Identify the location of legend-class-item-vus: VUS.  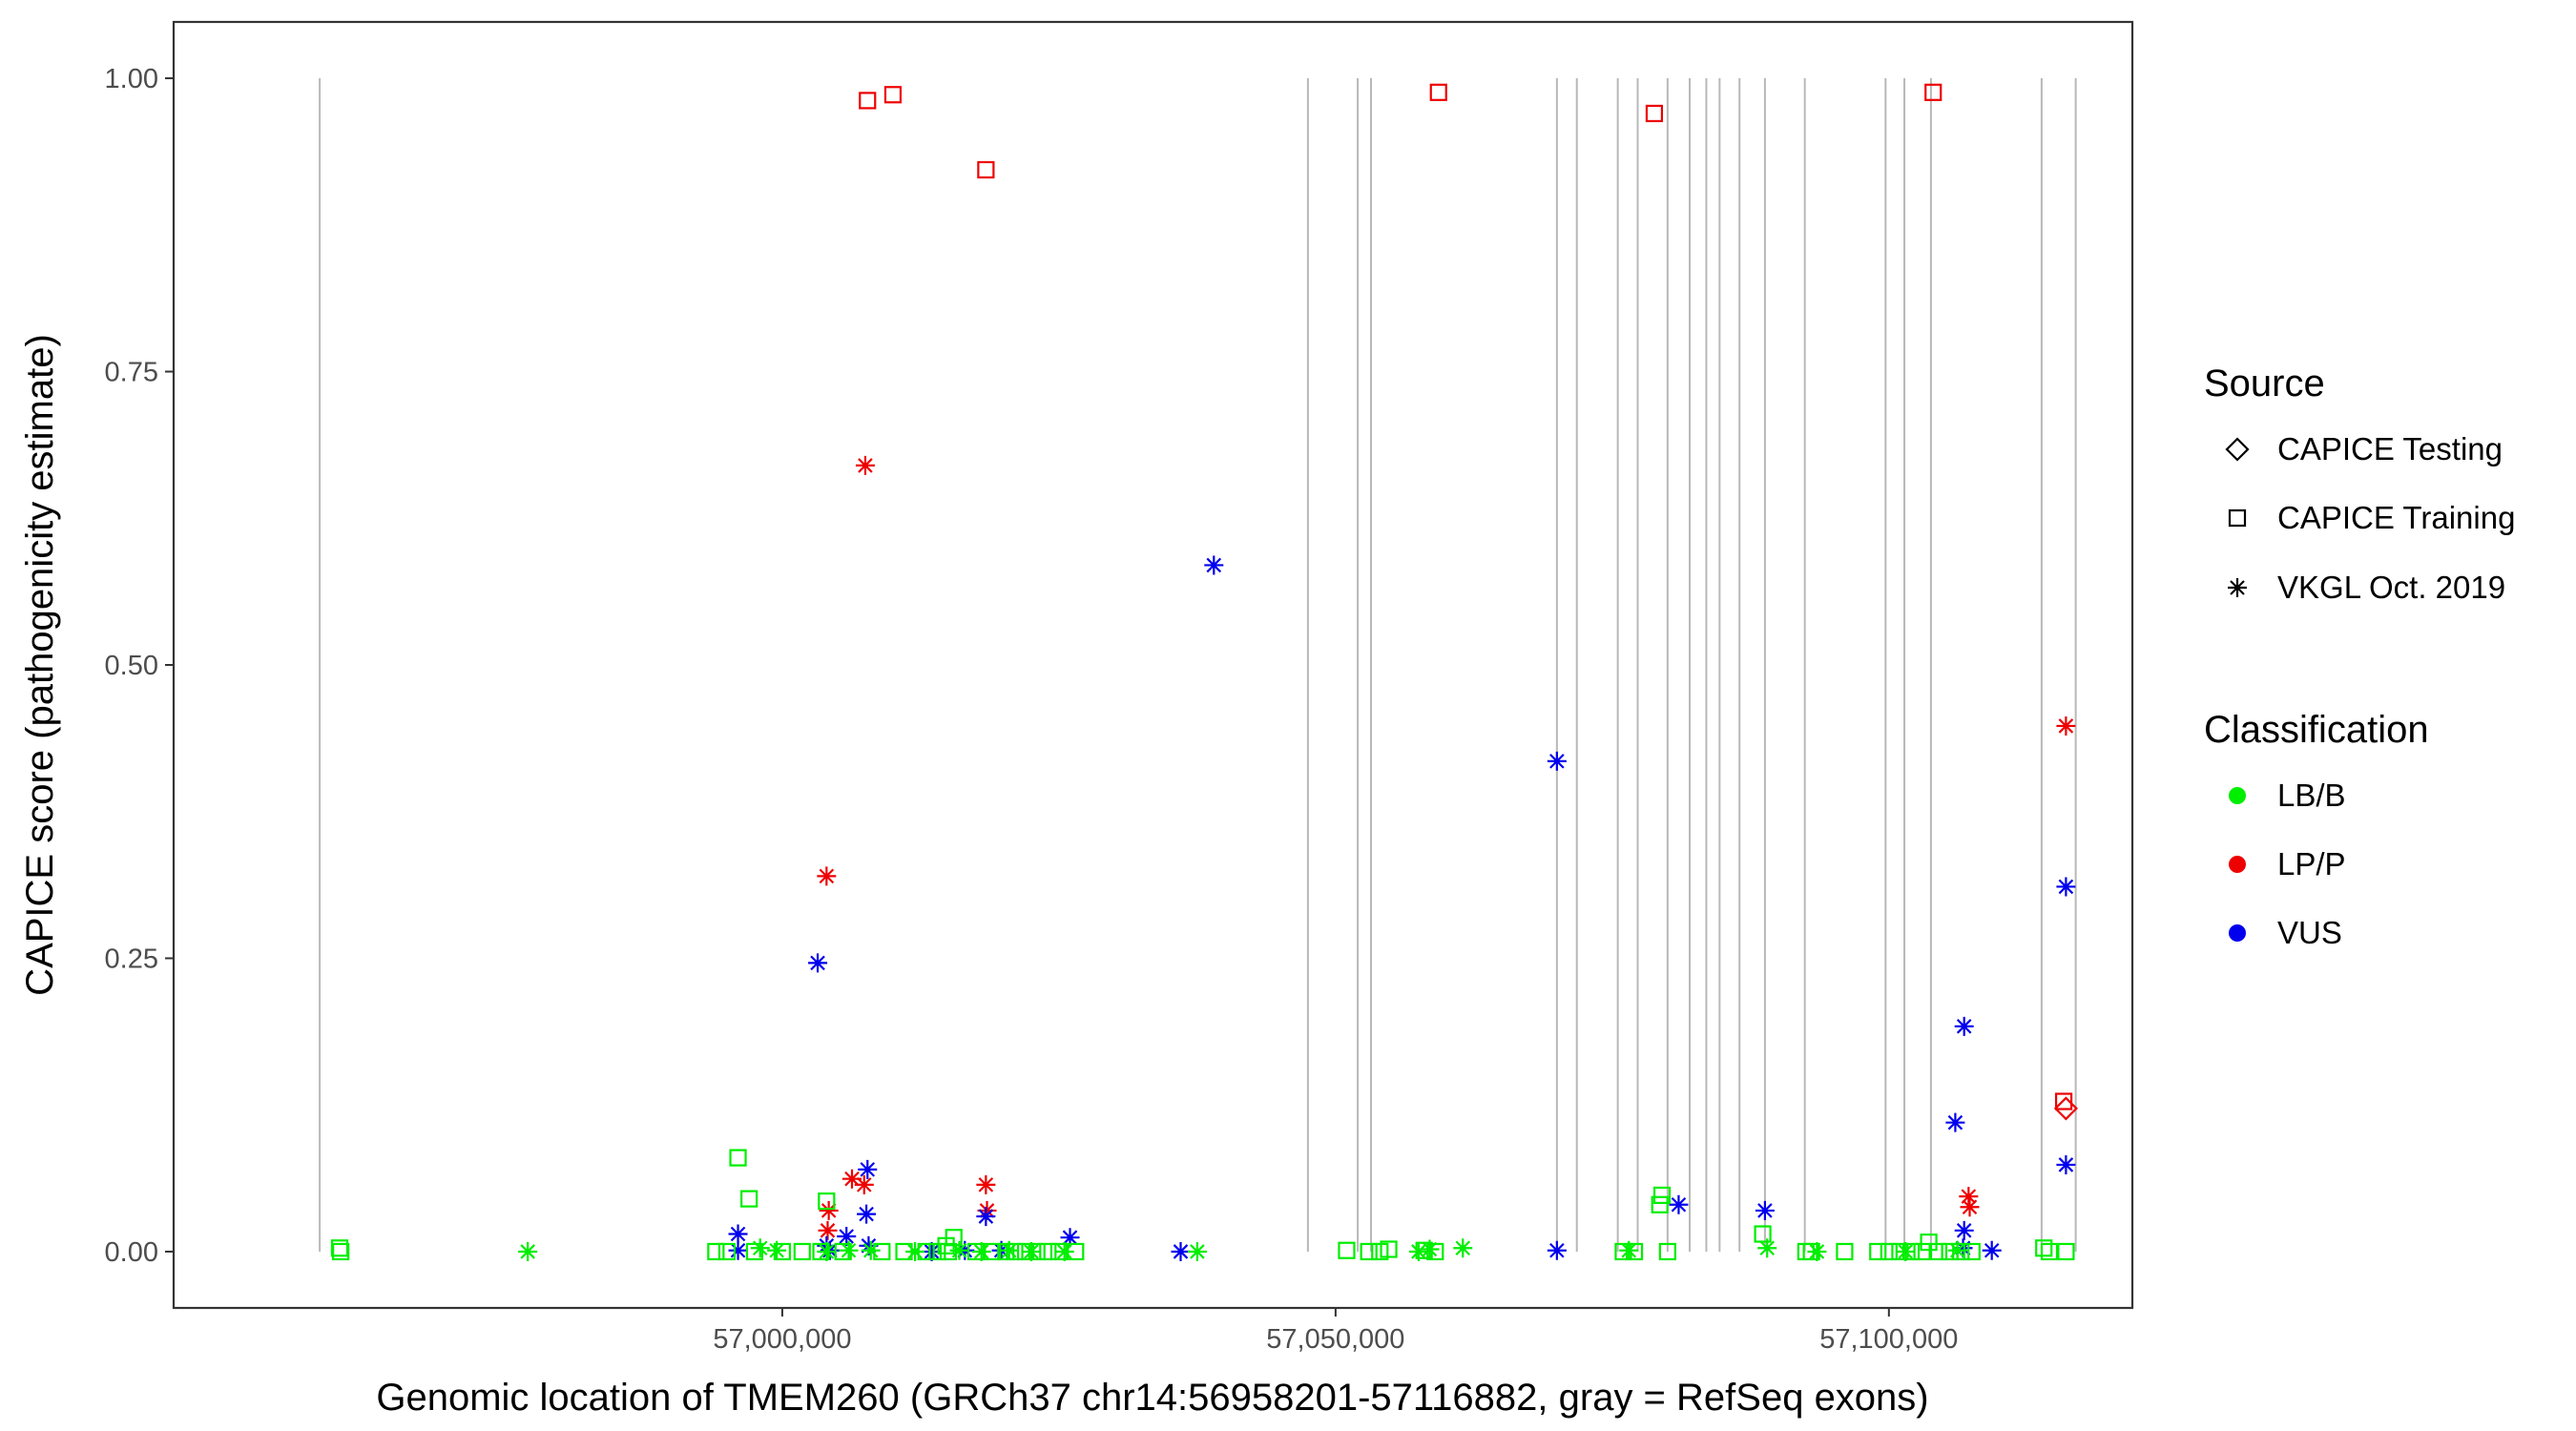
(2285, 932).